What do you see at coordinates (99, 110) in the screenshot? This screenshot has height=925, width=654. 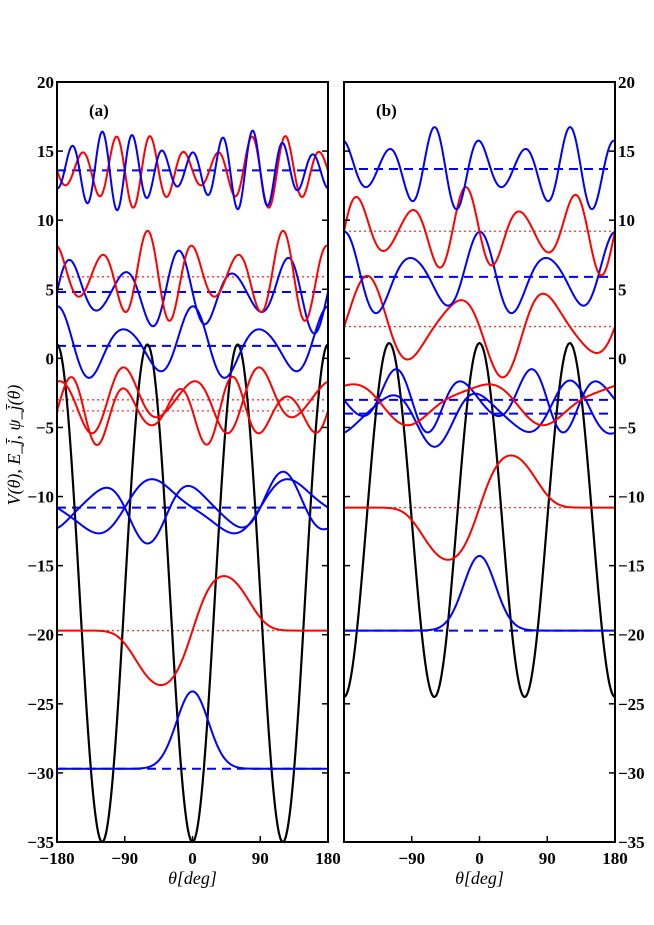 I see `panel-label: (a)` at bounding box center [99, 110].